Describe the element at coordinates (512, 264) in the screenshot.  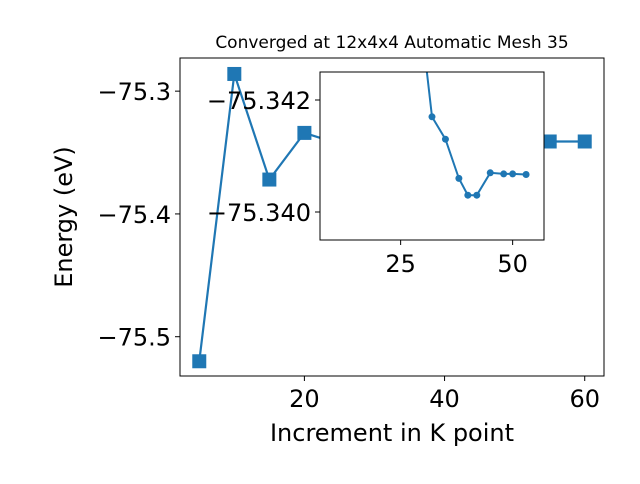
I see `inset-x-tick-label: 50` at that location.